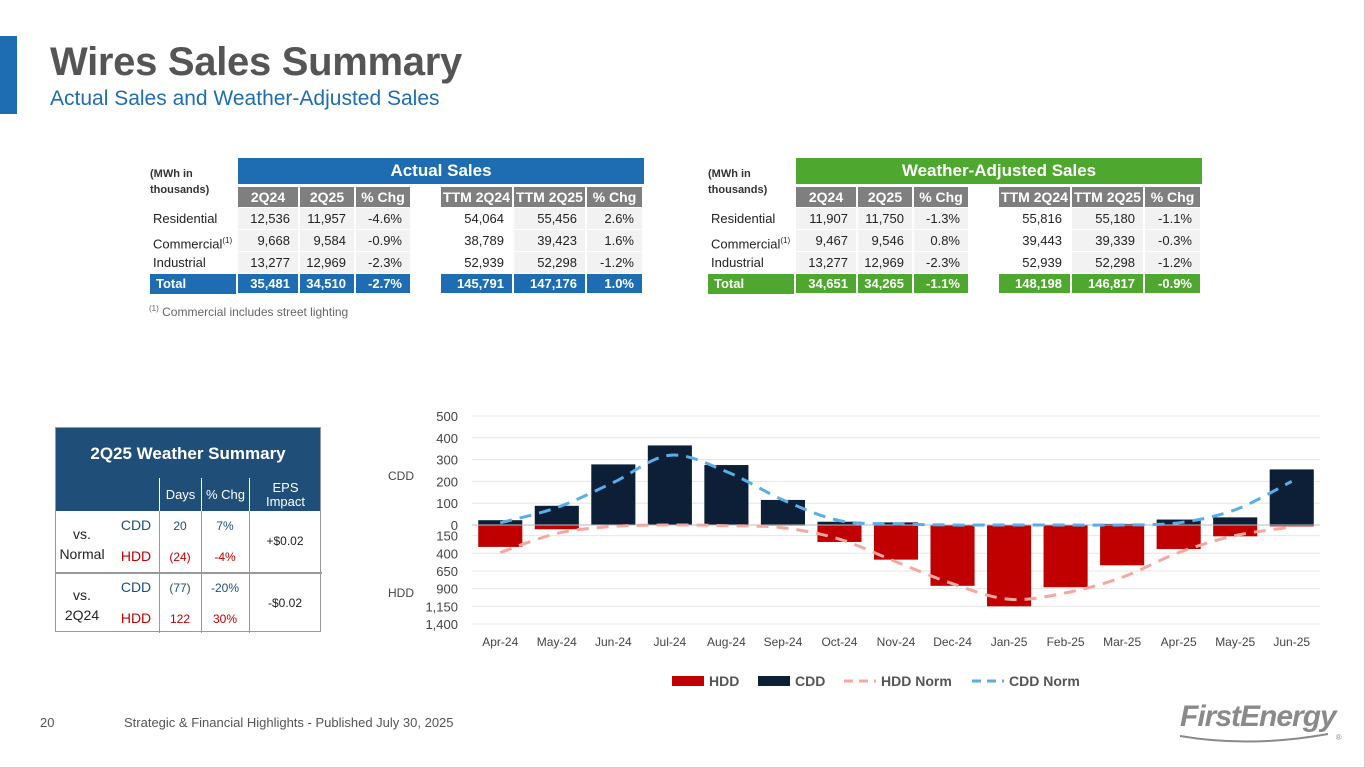  Describe the element at coordinates (1122, 642) in the screenshot. I see `x-tick-label: Mar-25` at that location.